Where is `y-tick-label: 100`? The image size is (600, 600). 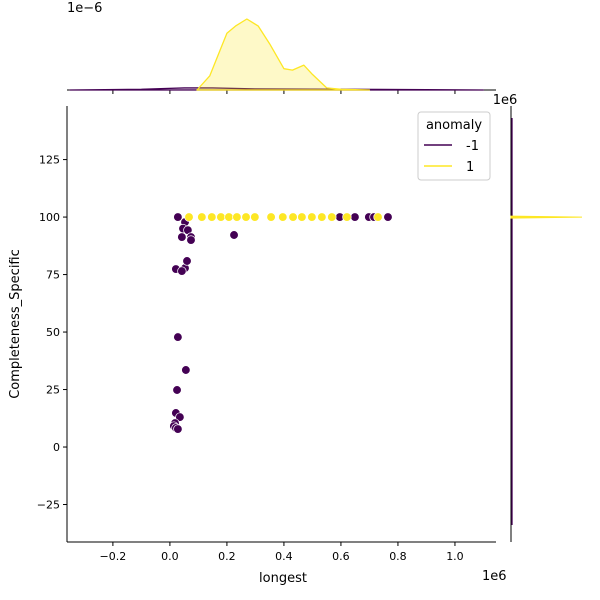 y-tick-label: 100 is located at coordinates (49, 217).